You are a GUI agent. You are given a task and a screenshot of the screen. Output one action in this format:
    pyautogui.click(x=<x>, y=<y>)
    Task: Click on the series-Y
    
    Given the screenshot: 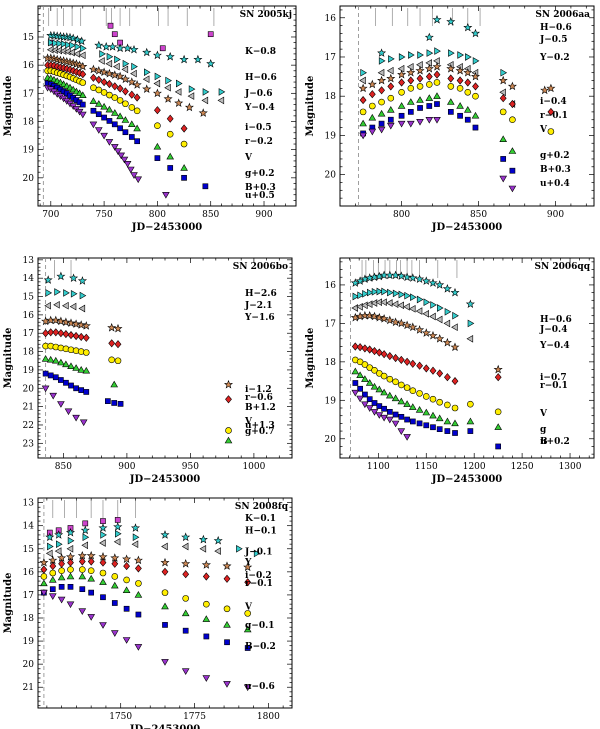 What is the action you would take?
    pyautogui.click(x=135, y=75)
    